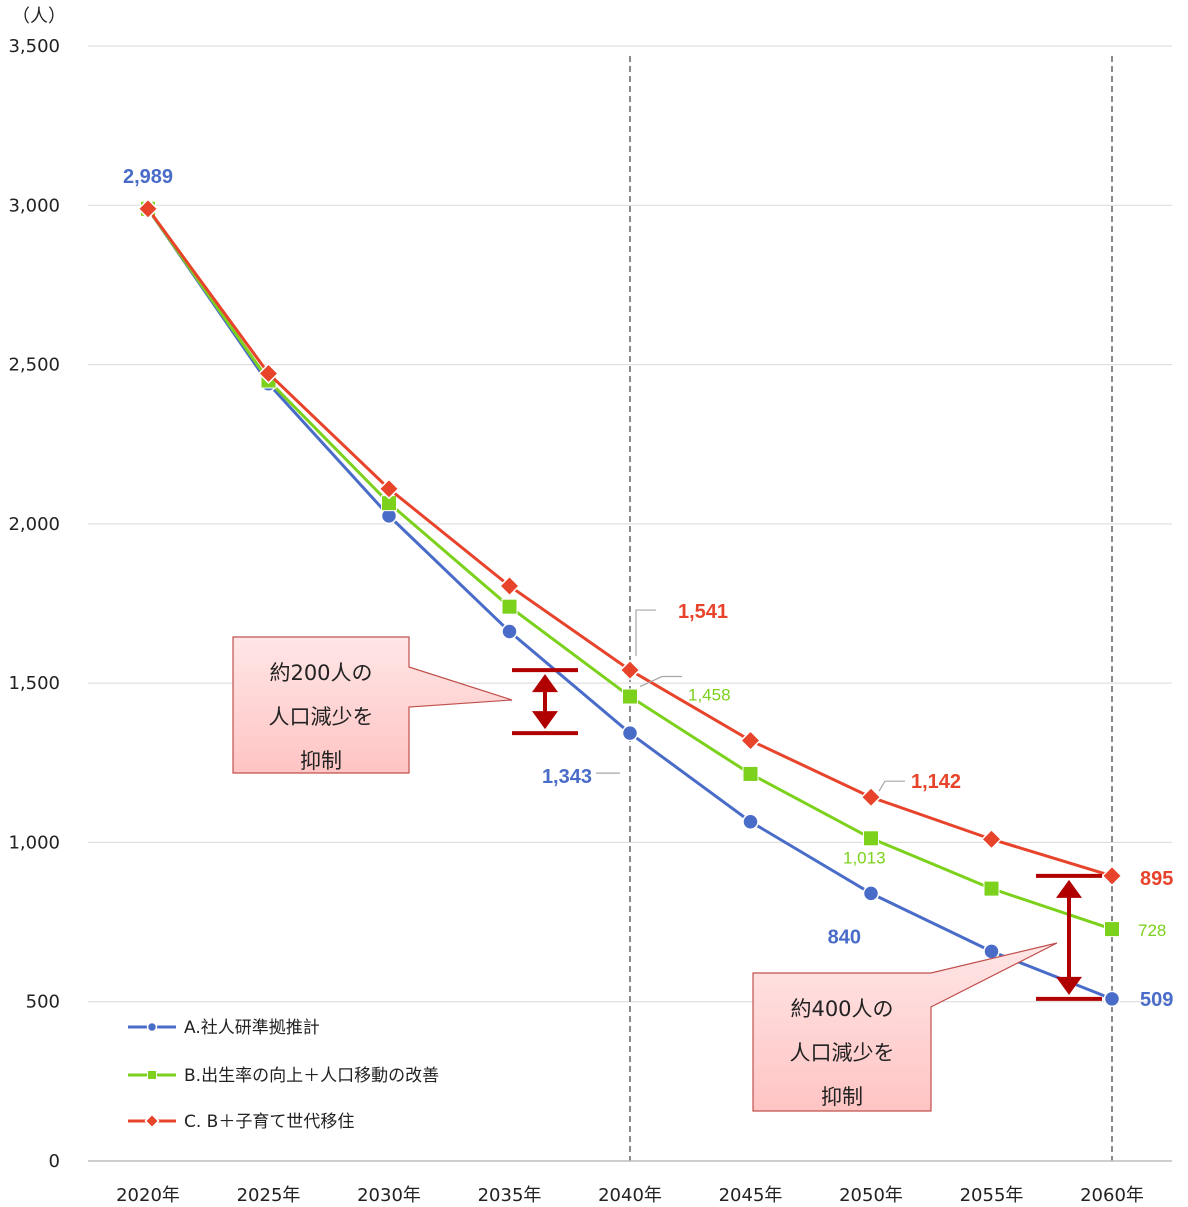 This screenshot has width=1188, height=1207. Describe the element at coordinates (34, 842) in the screenshot. I see `y-tick-label: 1,000` at that location.